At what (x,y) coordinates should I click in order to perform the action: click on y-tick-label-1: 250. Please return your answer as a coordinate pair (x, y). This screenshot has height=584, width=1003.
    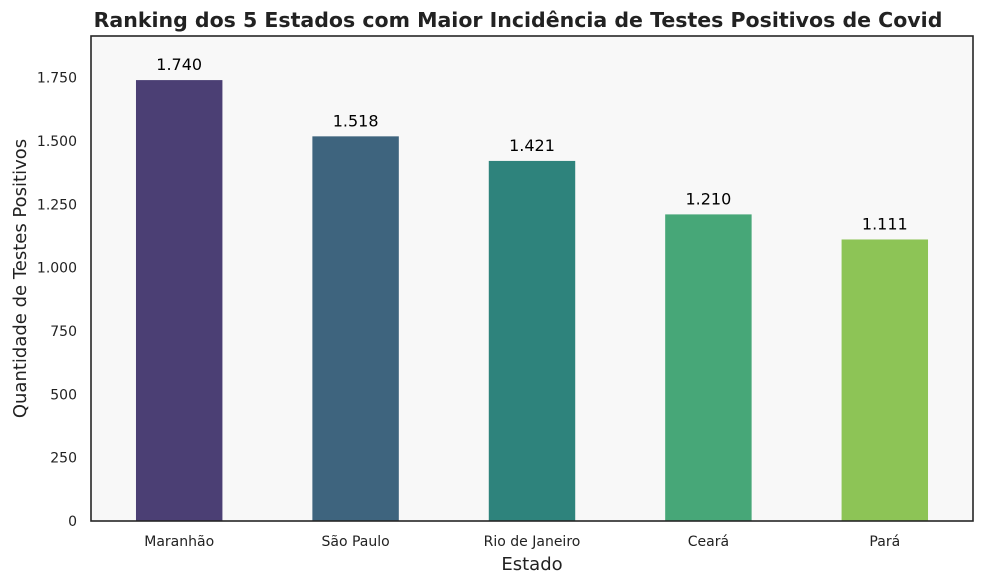
    Looking at the image, I should click on (63, 459).